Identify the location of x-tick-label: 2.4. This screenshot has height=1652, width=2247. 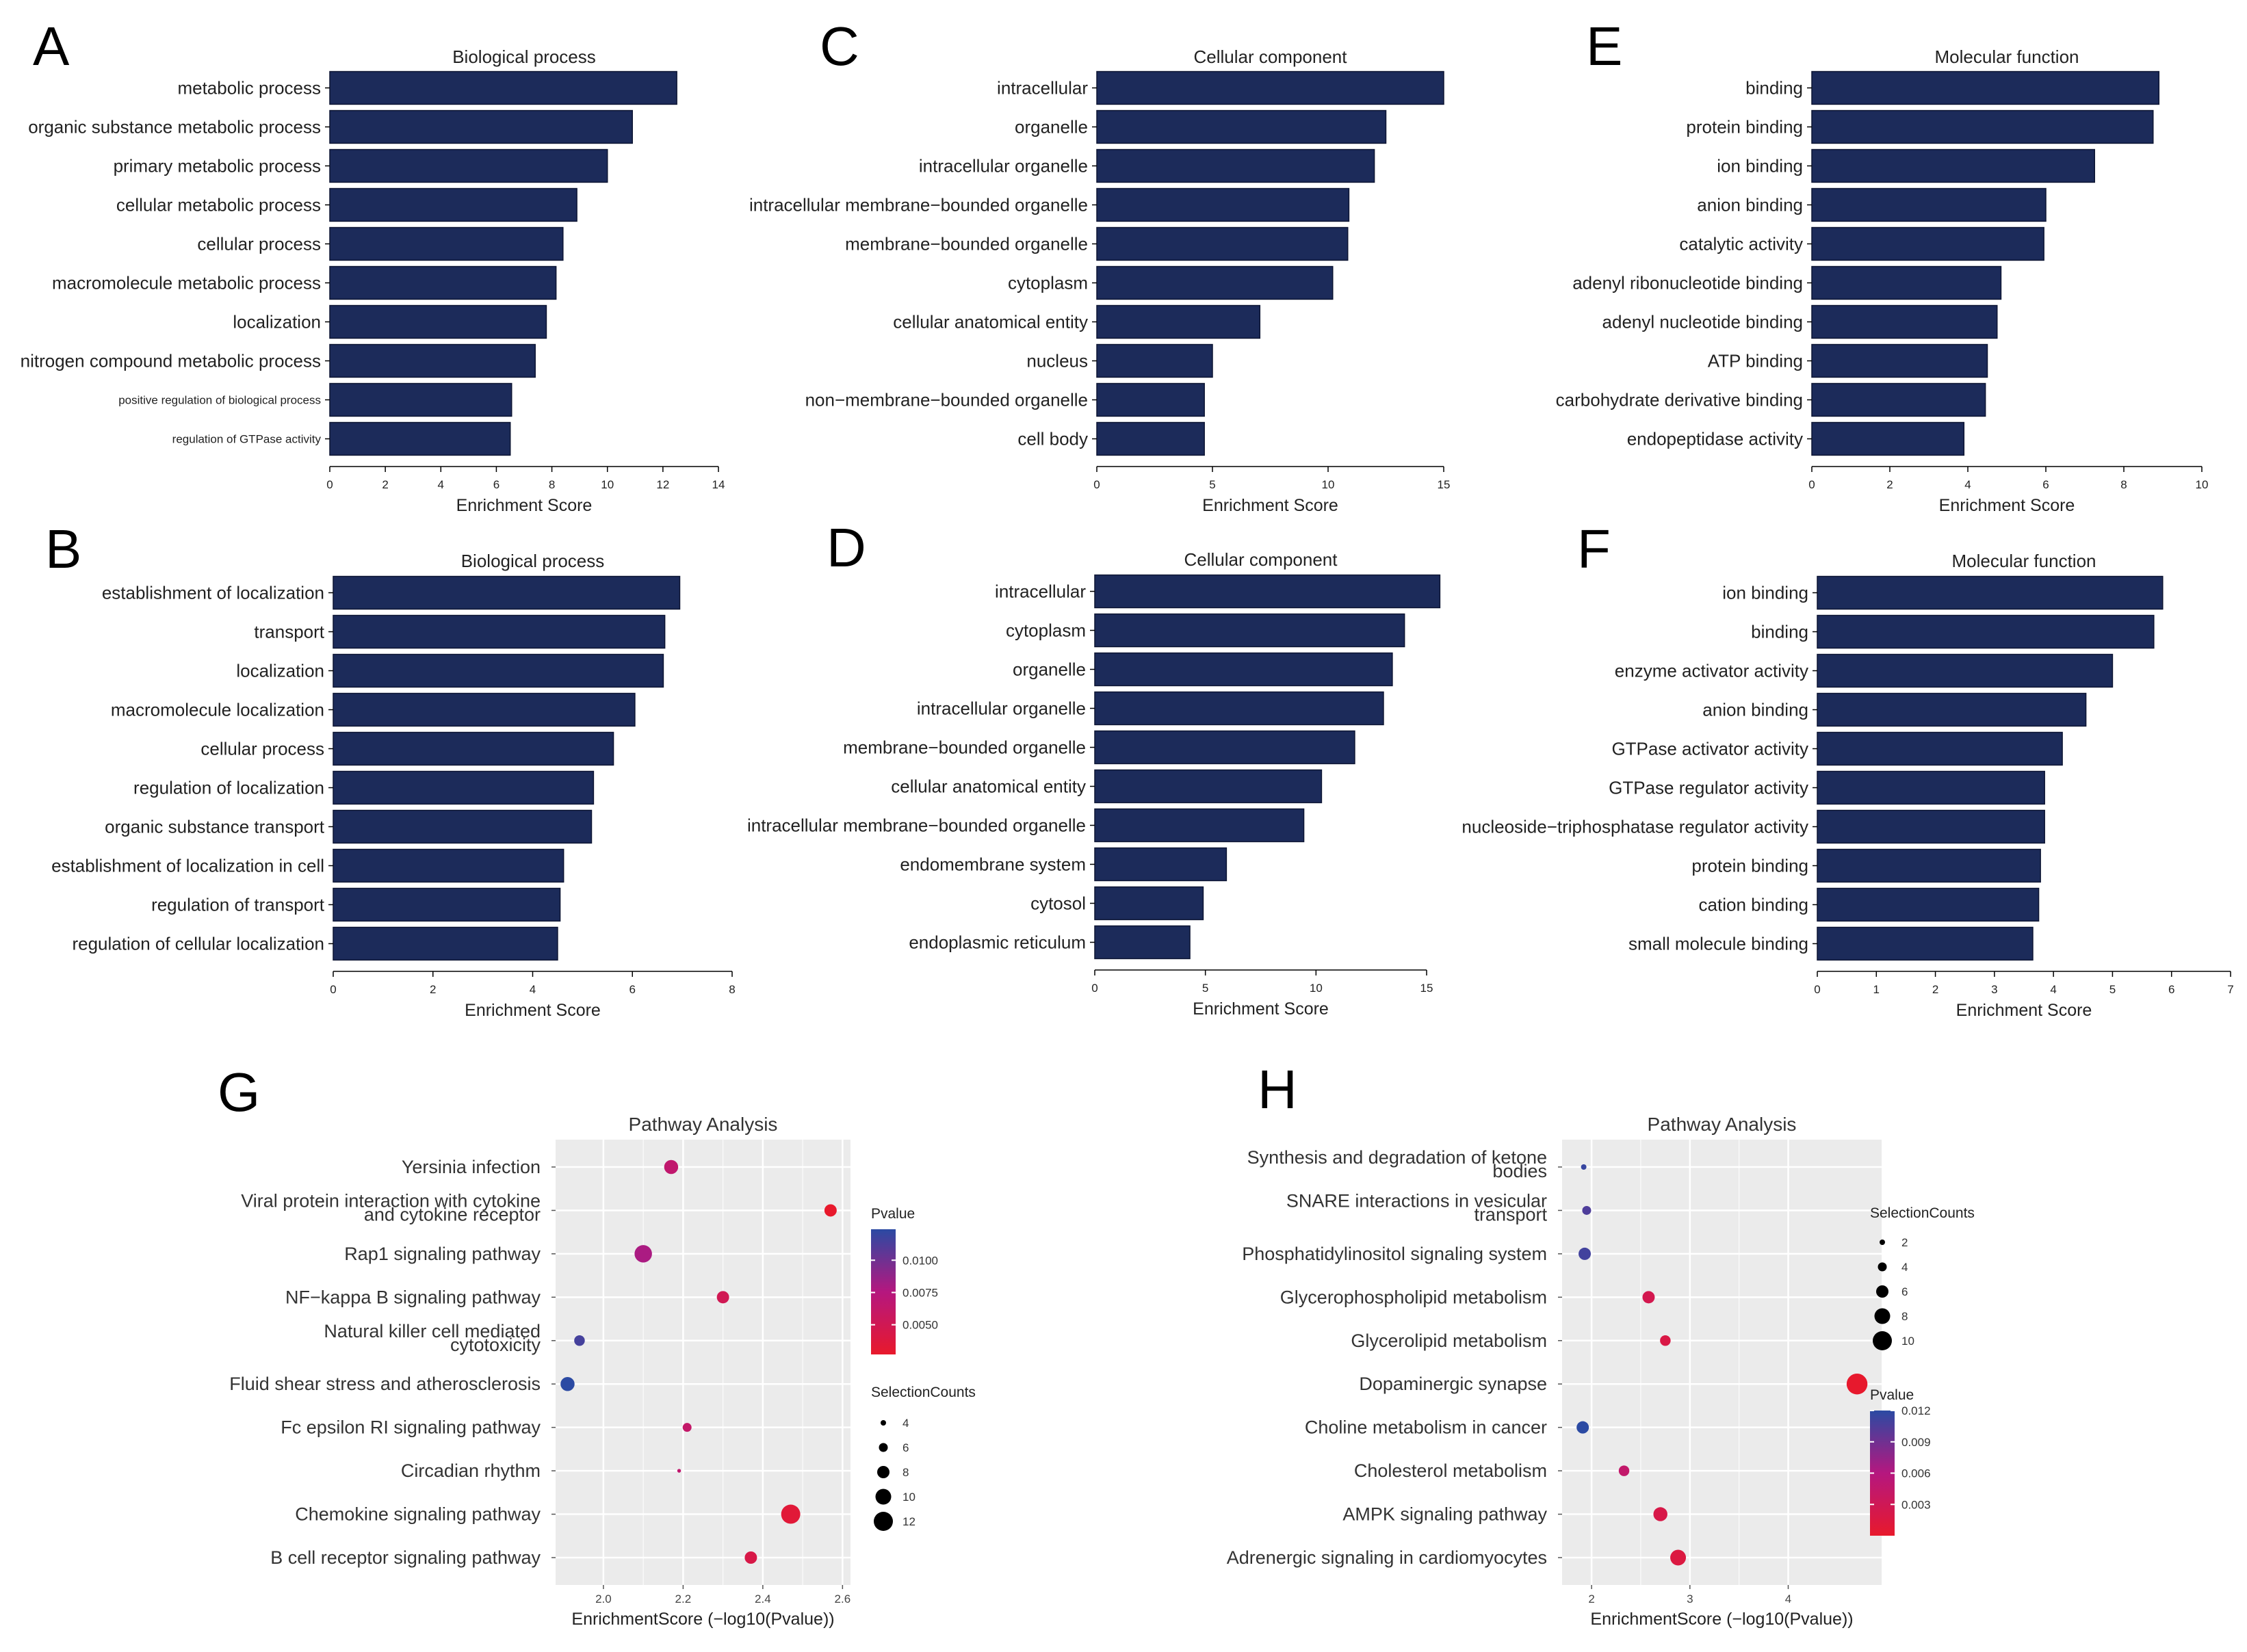
(763, 1598).